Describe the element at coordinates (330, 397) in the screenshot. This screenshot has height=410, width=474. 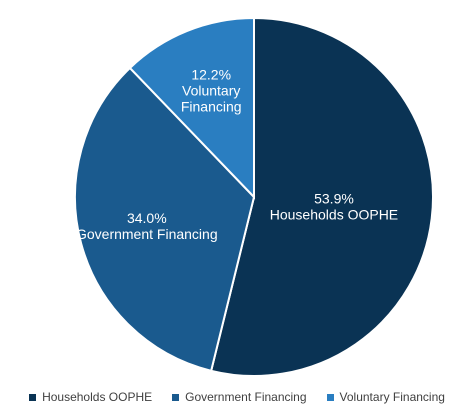
I see `legend-swatch-voluntary-financing` at that location.